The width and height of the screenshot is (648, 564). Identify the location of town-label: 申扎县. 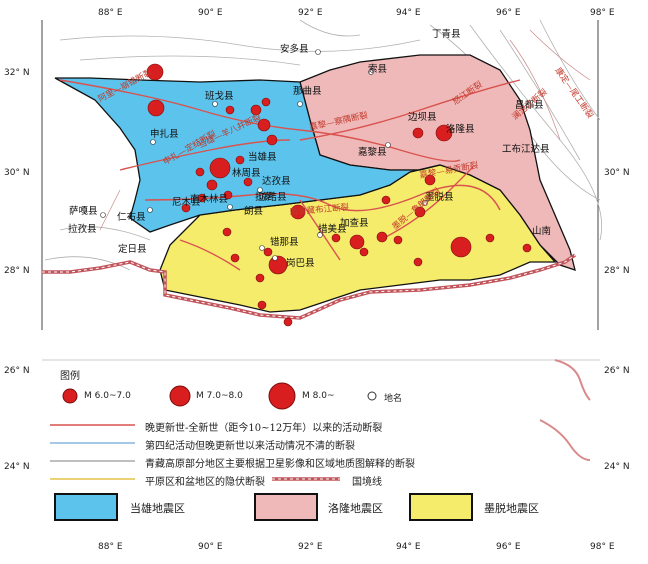
(164, 134).